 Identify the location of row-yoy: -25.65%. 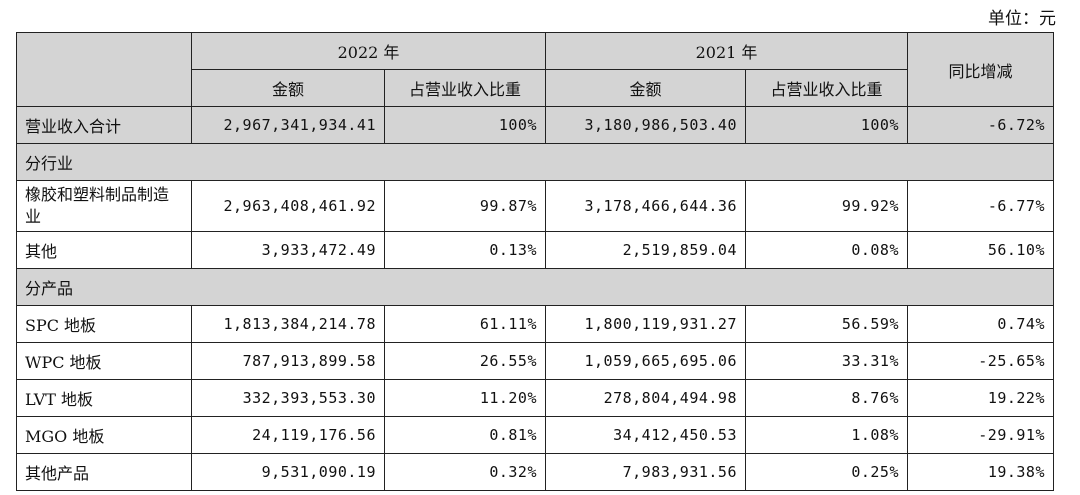
(980, 361).